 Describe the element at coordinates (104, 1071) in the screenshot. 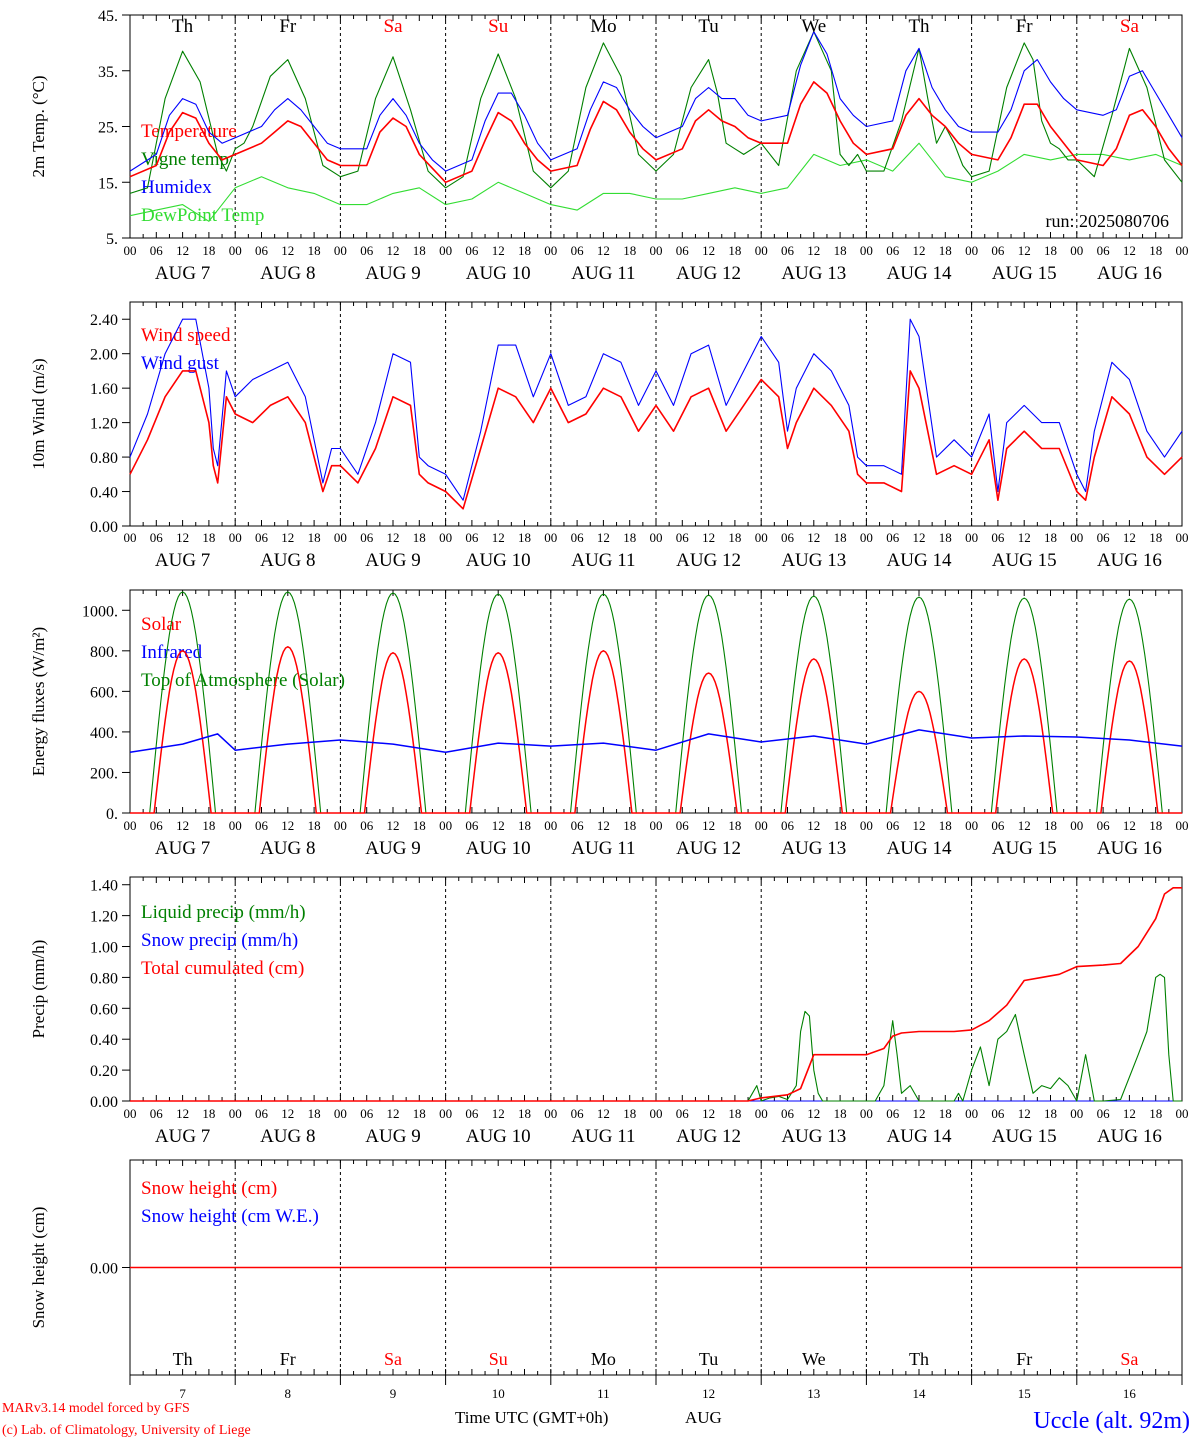

I see `y-tick-label: 0.20` at that location.